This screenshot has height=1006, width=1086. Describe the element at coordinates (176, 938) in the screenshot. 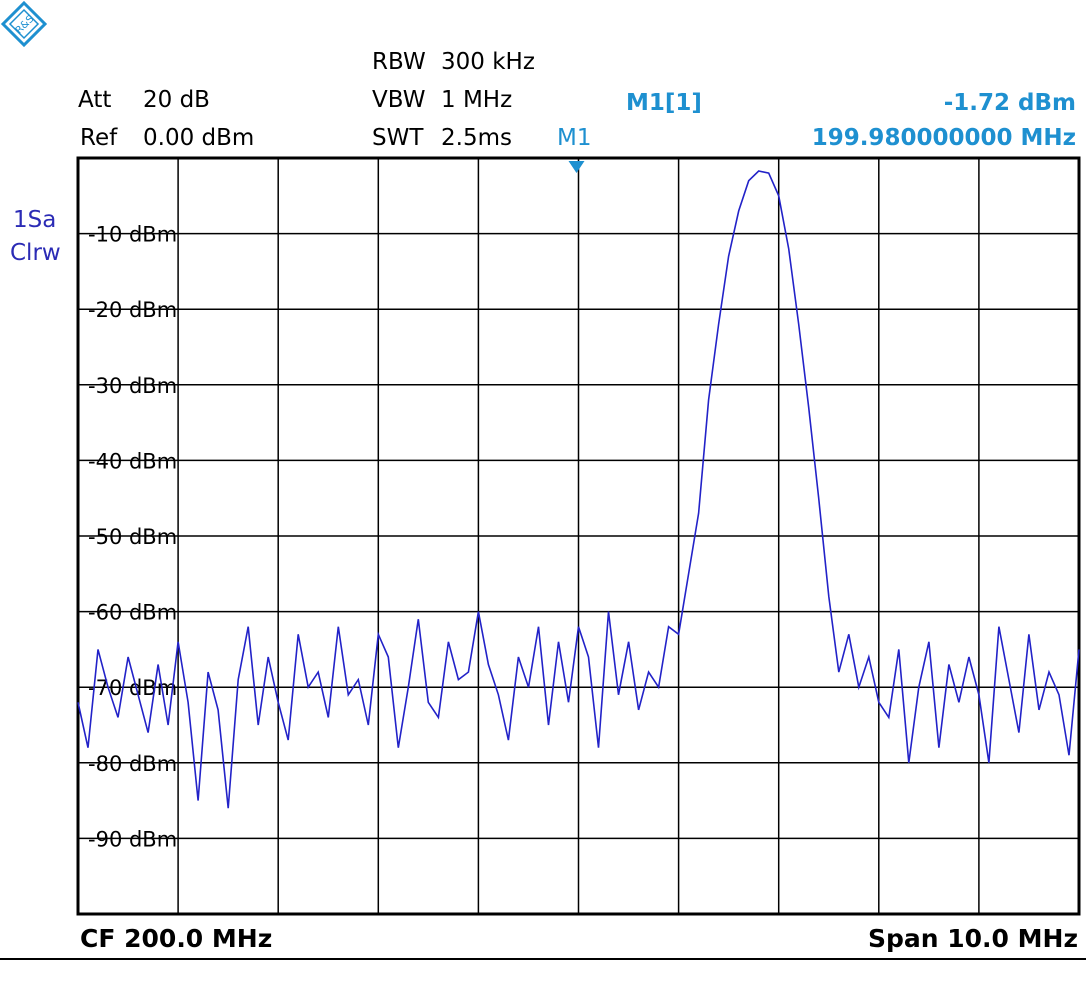

I see `center-frequency: CF 200.0 MHz` at that location.